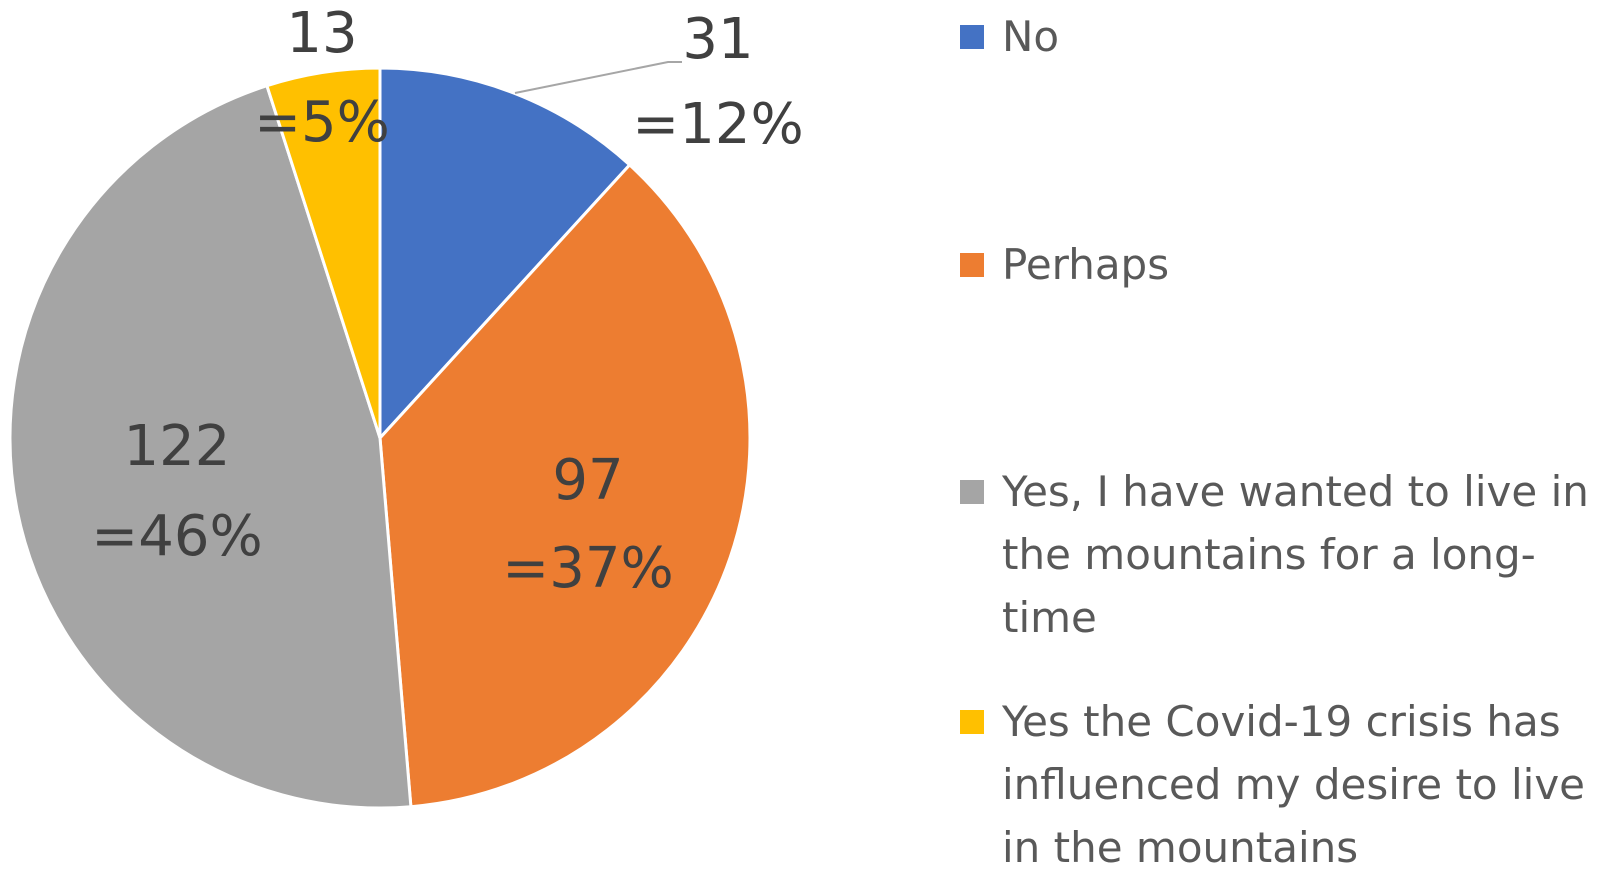  I want to click on percent-label: =46%, so click(176, 536).